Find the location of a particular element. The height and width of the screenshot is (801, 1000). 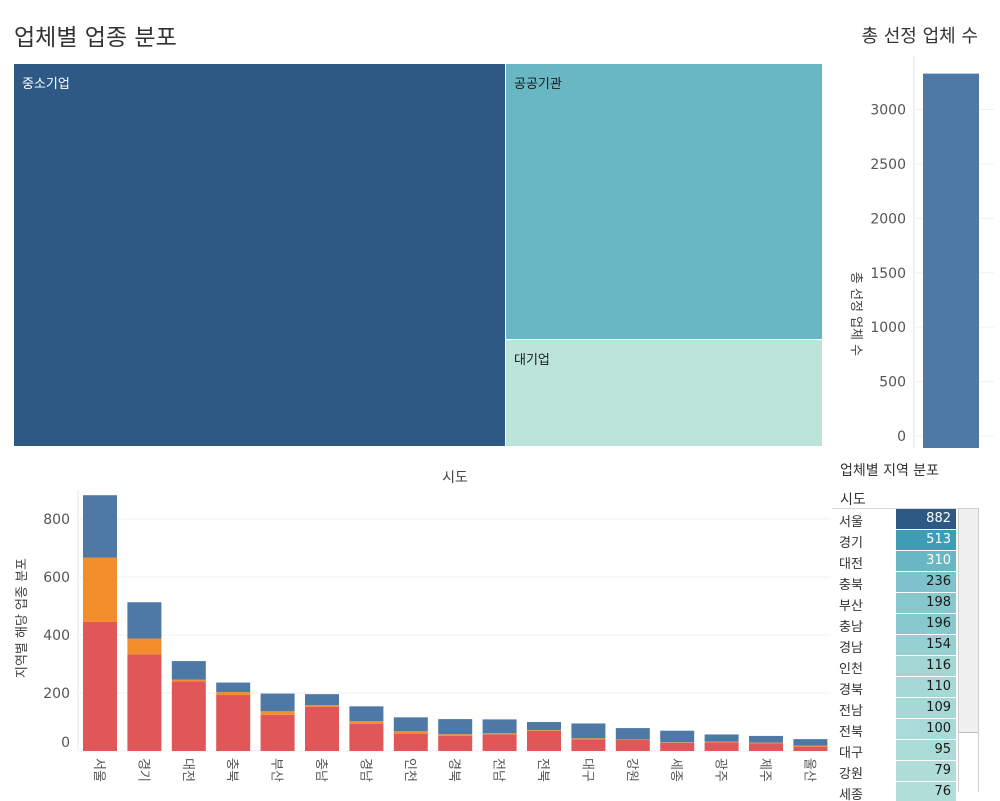

heat-table-region: 경북 is located at coordinates (851, 690).